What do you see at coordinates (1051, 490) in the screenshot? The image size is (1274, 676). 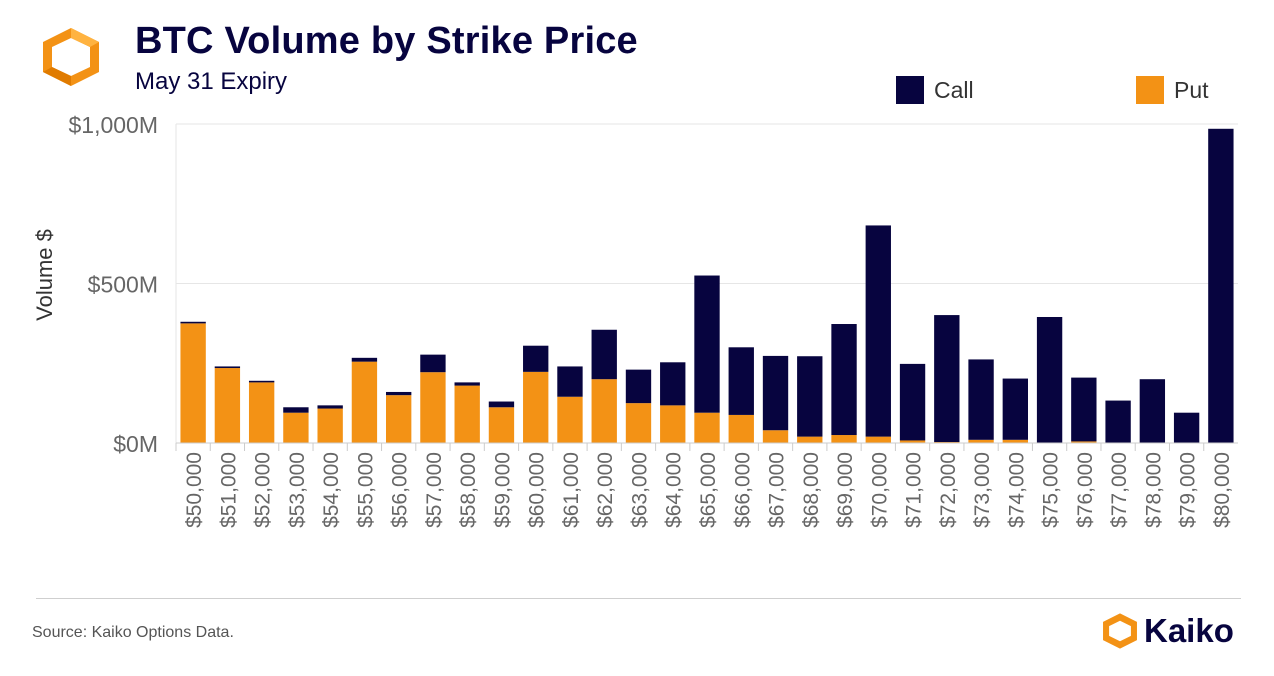 I see `x-tick-label: $75,000` at bounding box center [1051, 490].